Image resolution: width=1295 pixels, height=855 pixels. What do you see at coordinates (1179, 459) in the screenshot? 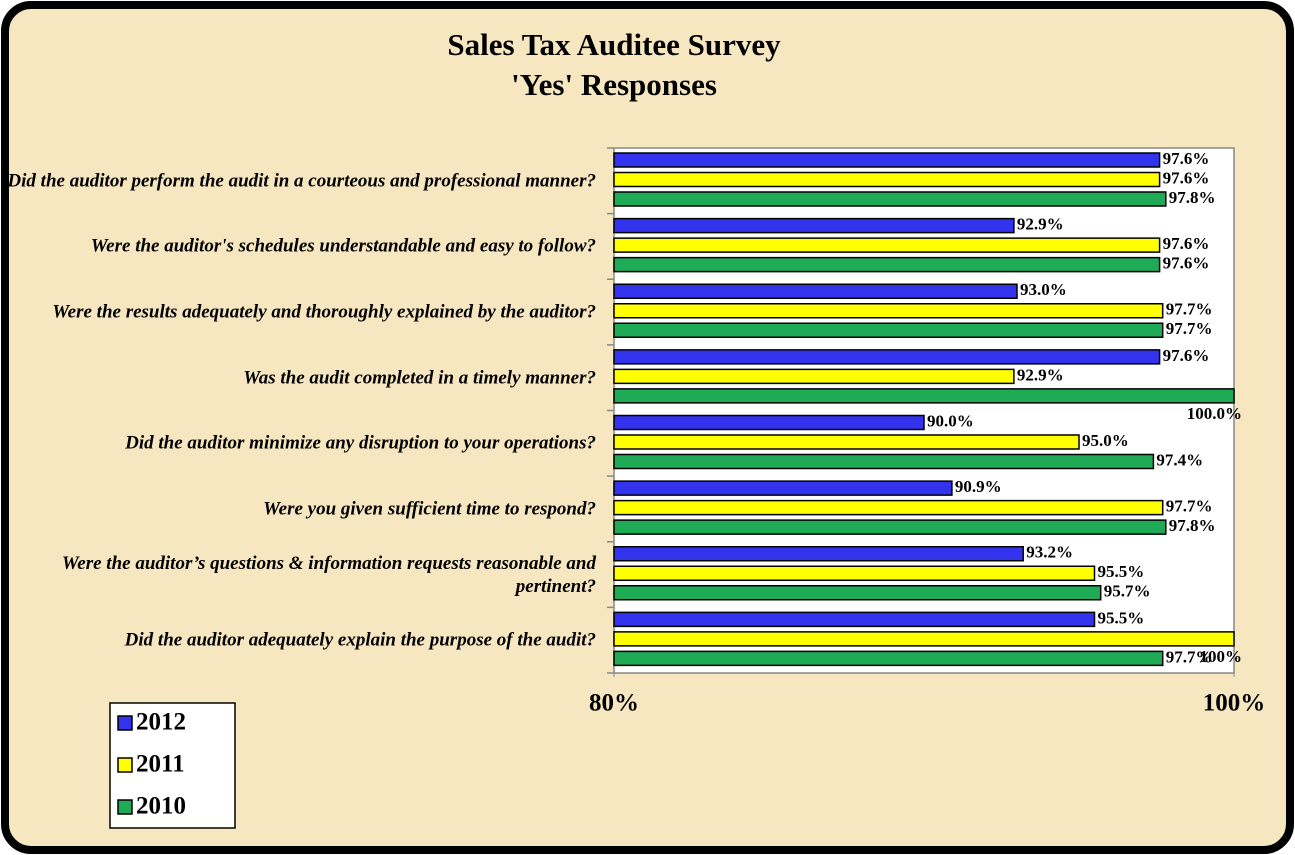
I see `value-label: 97.4%` at bounding box center [1179, 459].